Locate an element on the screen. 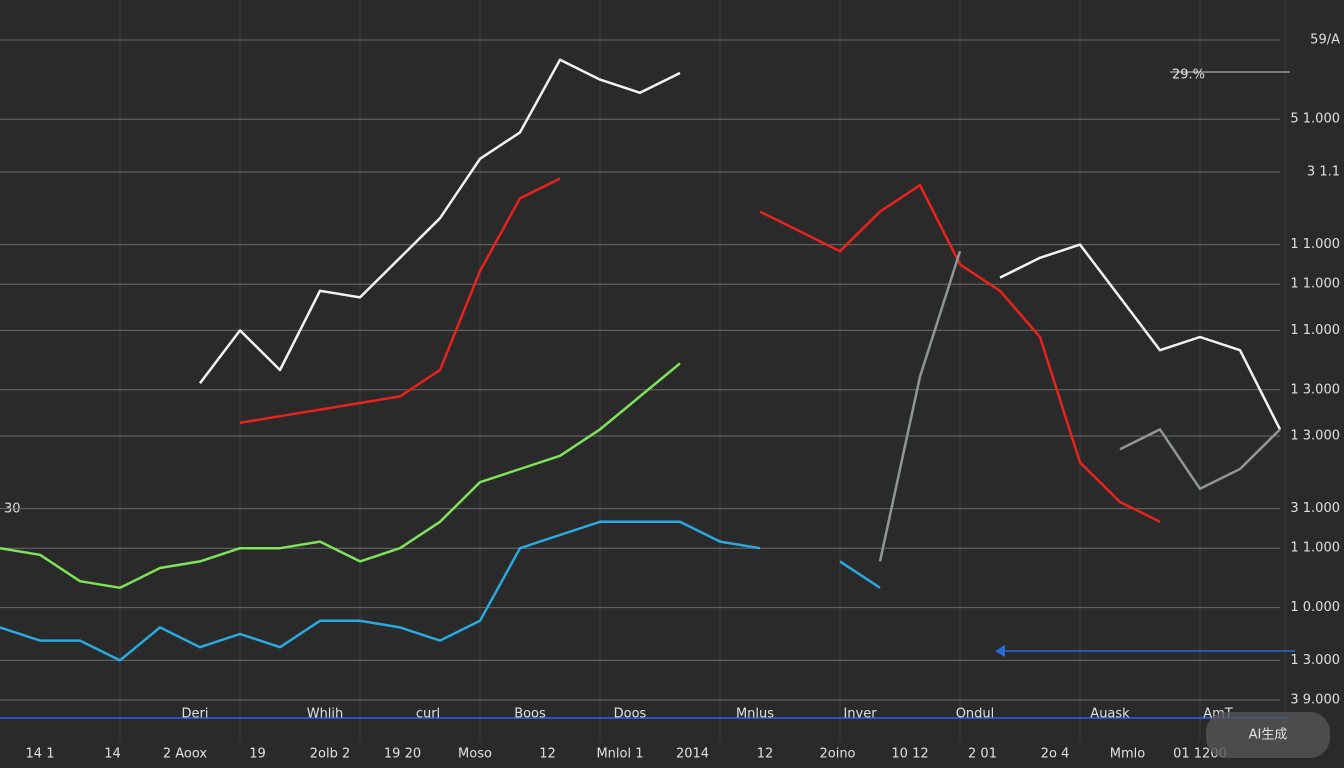 This screenshot has width=1344, height=768. footer-label: 19 20 is located at coordinates (402, 754).